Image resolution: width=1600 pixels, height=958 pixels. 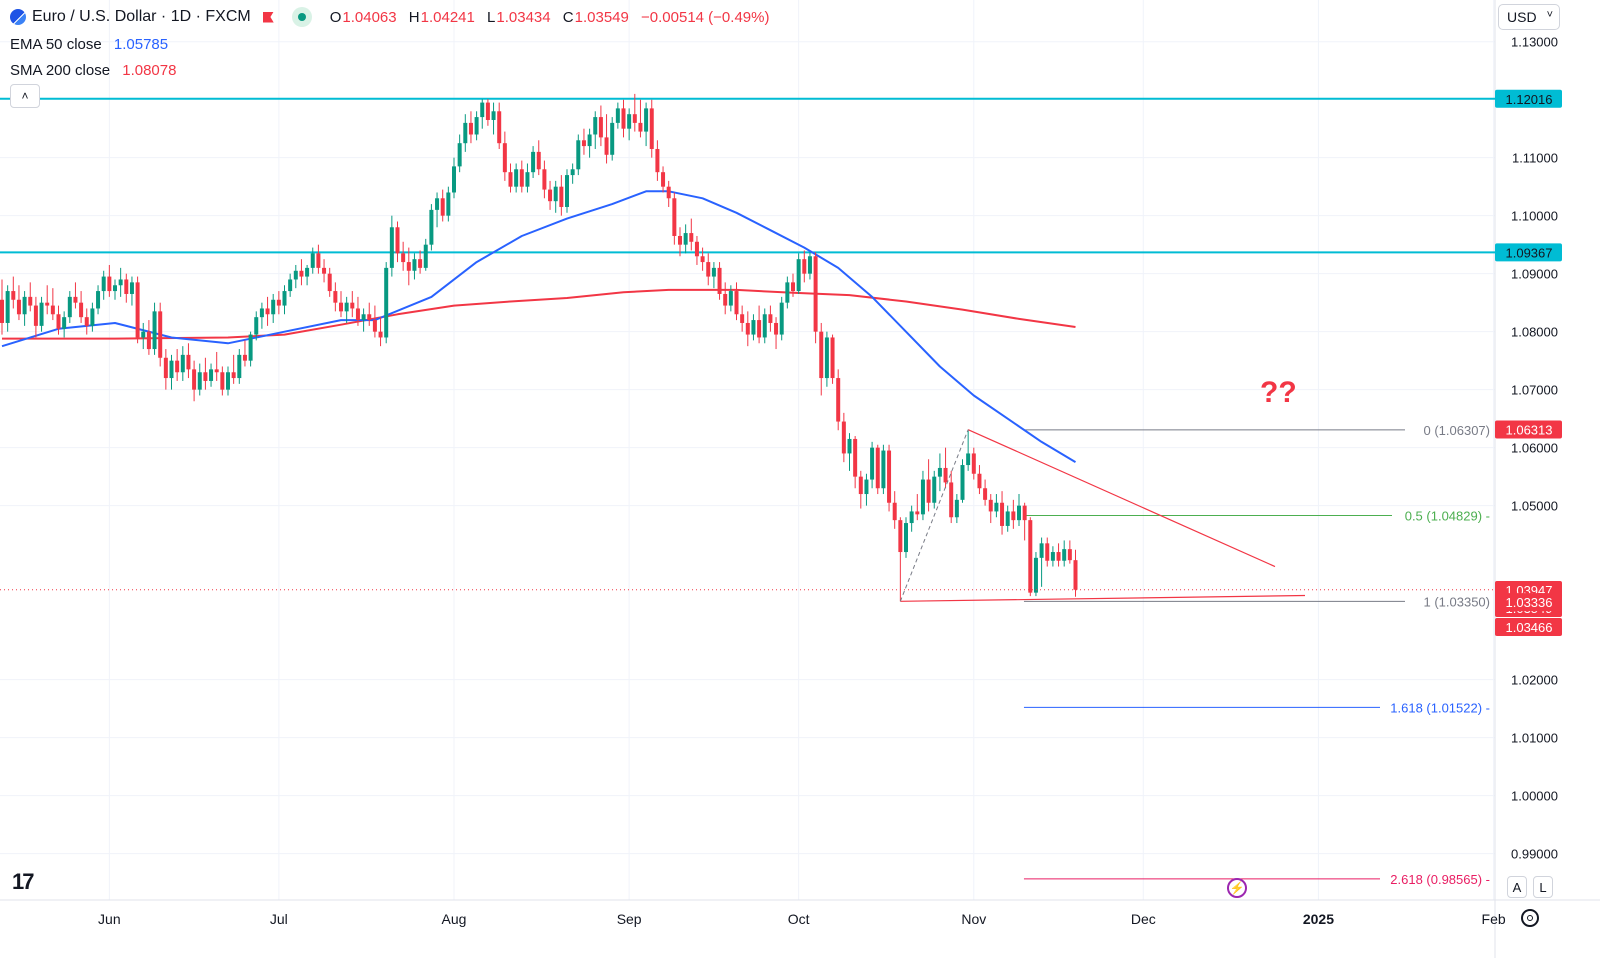 I want to click on fib-label-1: 0.5 (1.04829) -, so click(x=1447, y=516).